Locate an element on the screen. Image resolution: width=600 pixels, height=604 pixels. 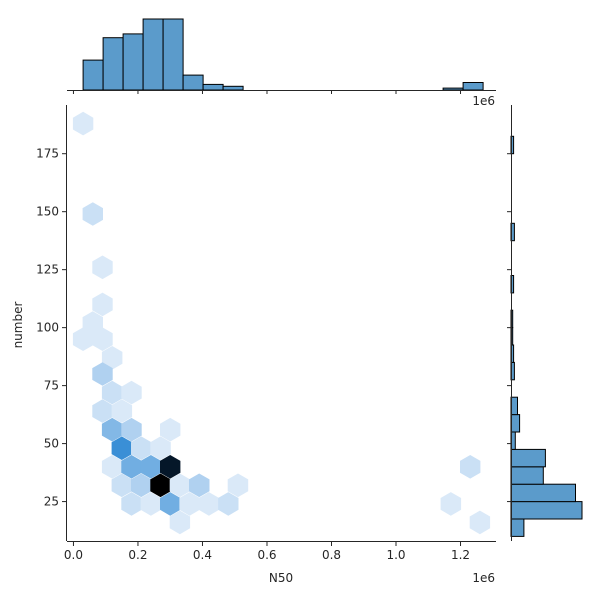
marginal-x-histogram is located at coordinates (281, 56).